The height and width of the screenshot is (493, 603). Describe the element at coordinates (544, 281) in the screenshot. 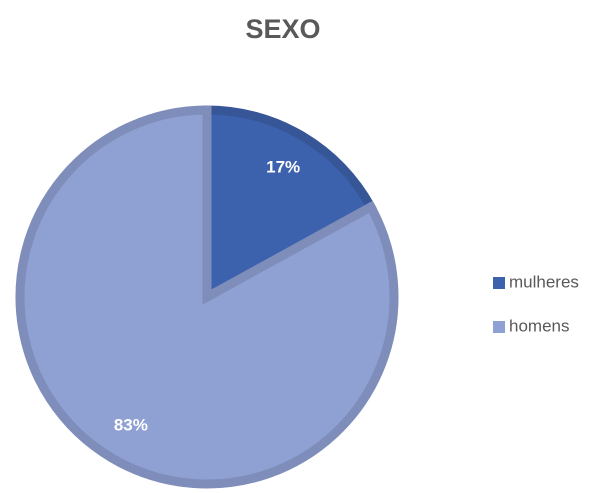

I see `legend-label: mulheres` at that location.